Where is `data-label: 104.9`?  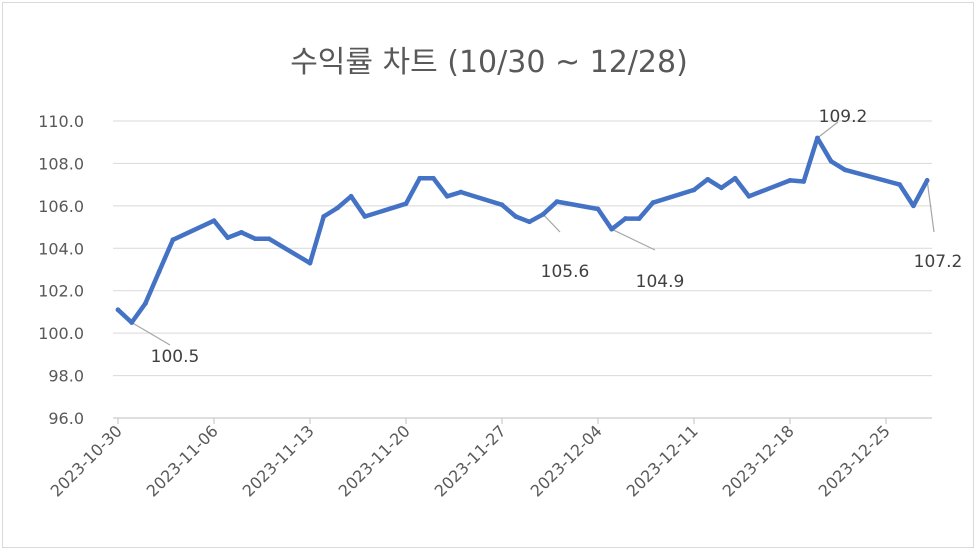
data-label: 104.9 is located at coordinates (660, 282).